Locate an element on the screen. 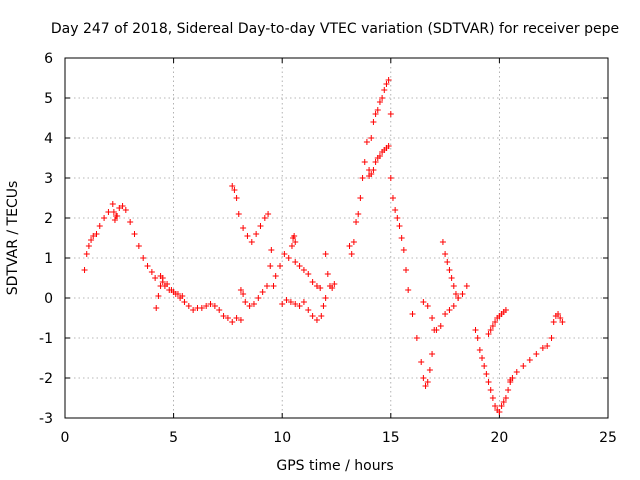 This screenshot has width=640, height=480. y-tick-label: 4 is located at coordinates (48, 139).